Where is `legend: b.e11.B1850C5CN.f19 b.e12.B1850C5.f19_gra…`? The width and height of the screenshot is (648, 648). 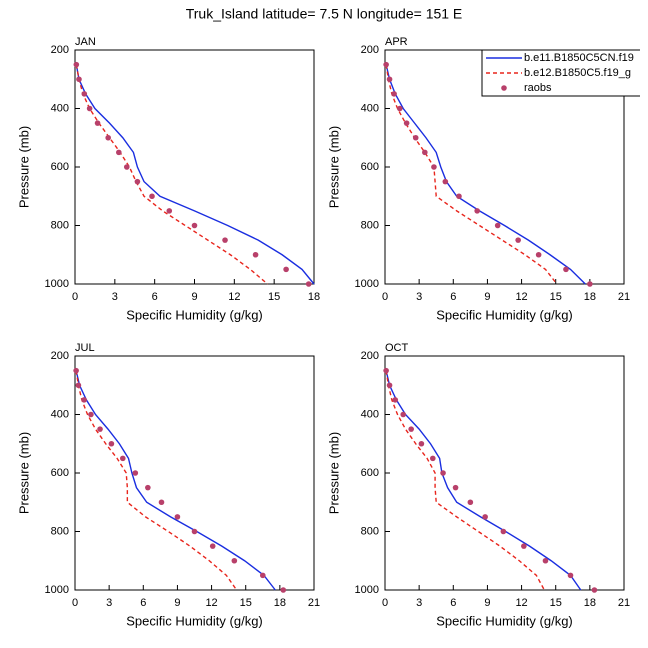
legend: b.e11.B1850C5CN.f19 b.e12.B1850C5.f19_gra… is located at coordinates (560, 73).